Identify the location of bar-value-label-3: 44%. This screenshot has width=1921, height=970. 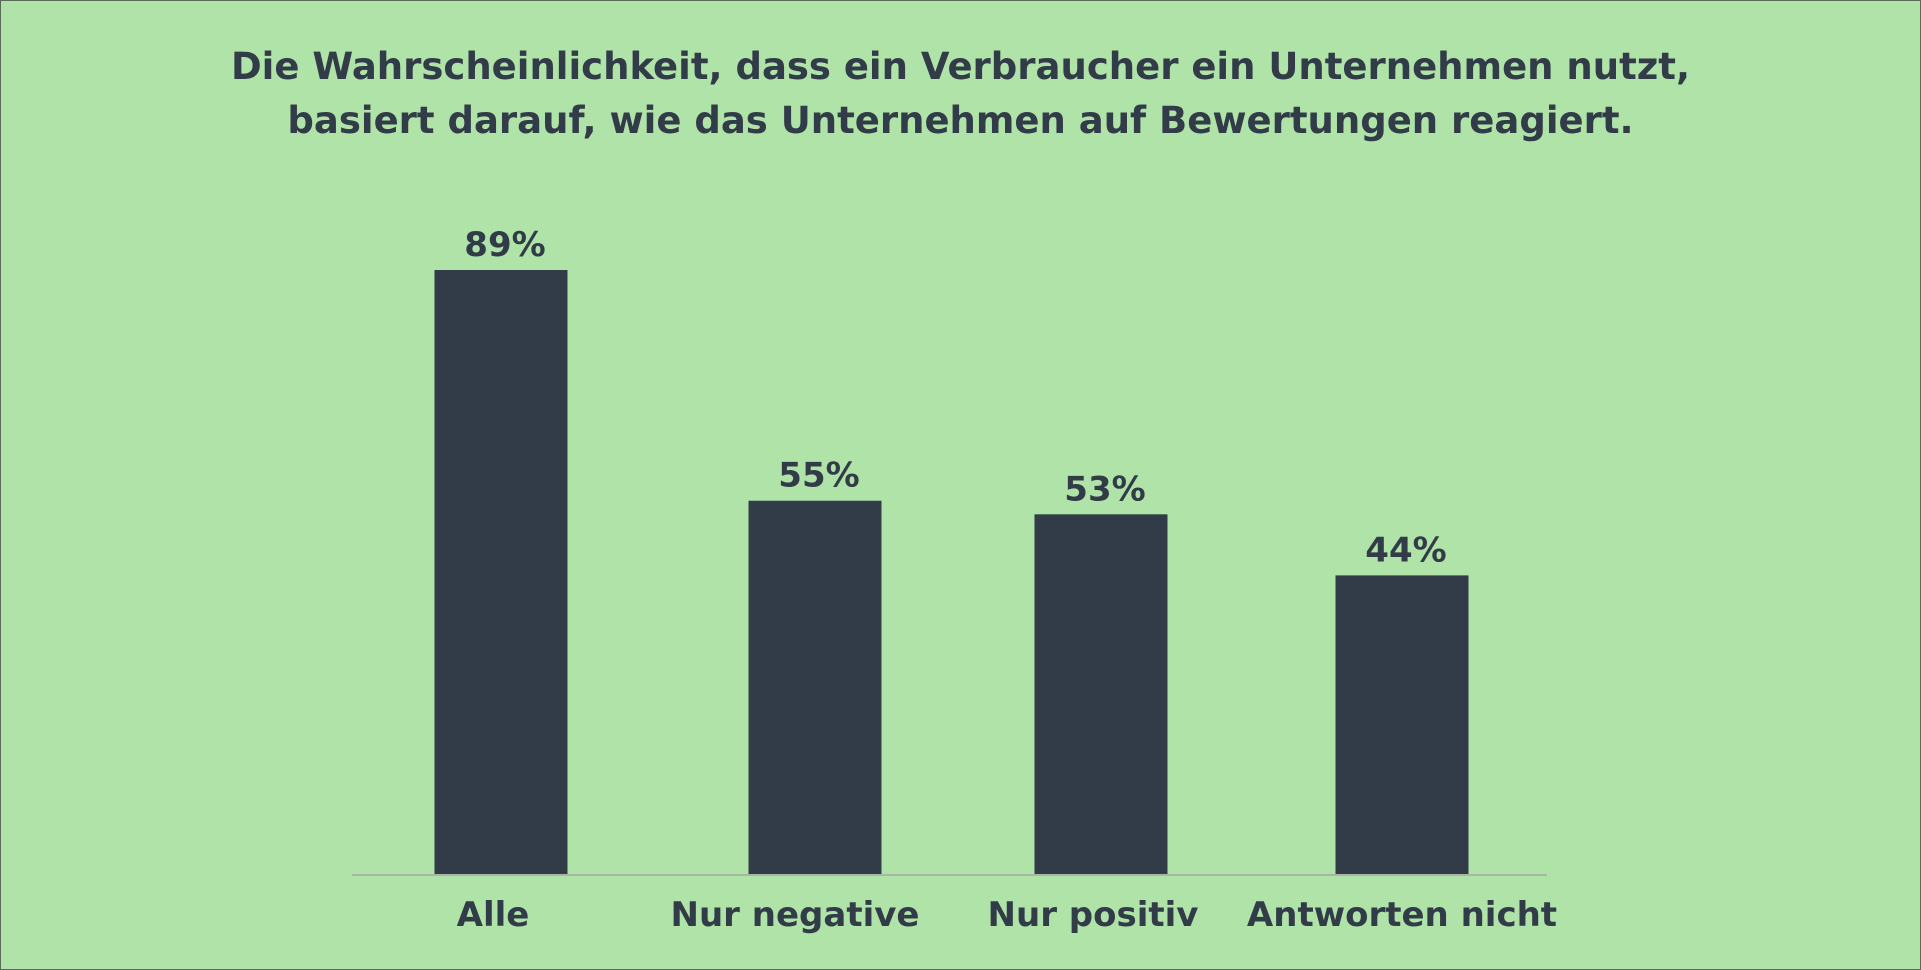
(1405, 550).